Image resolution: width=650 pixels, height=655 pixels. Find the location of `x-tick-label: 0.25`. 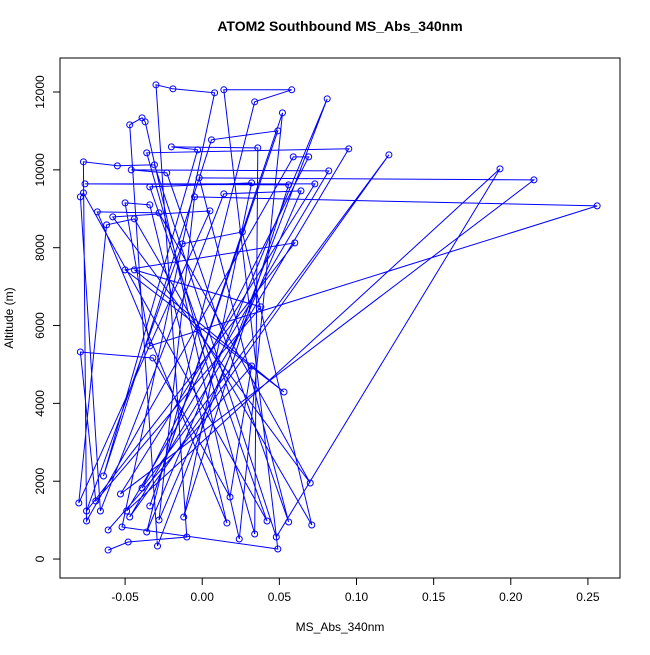

x-tick-label: 0.25 is located at coordinates (588, 597).